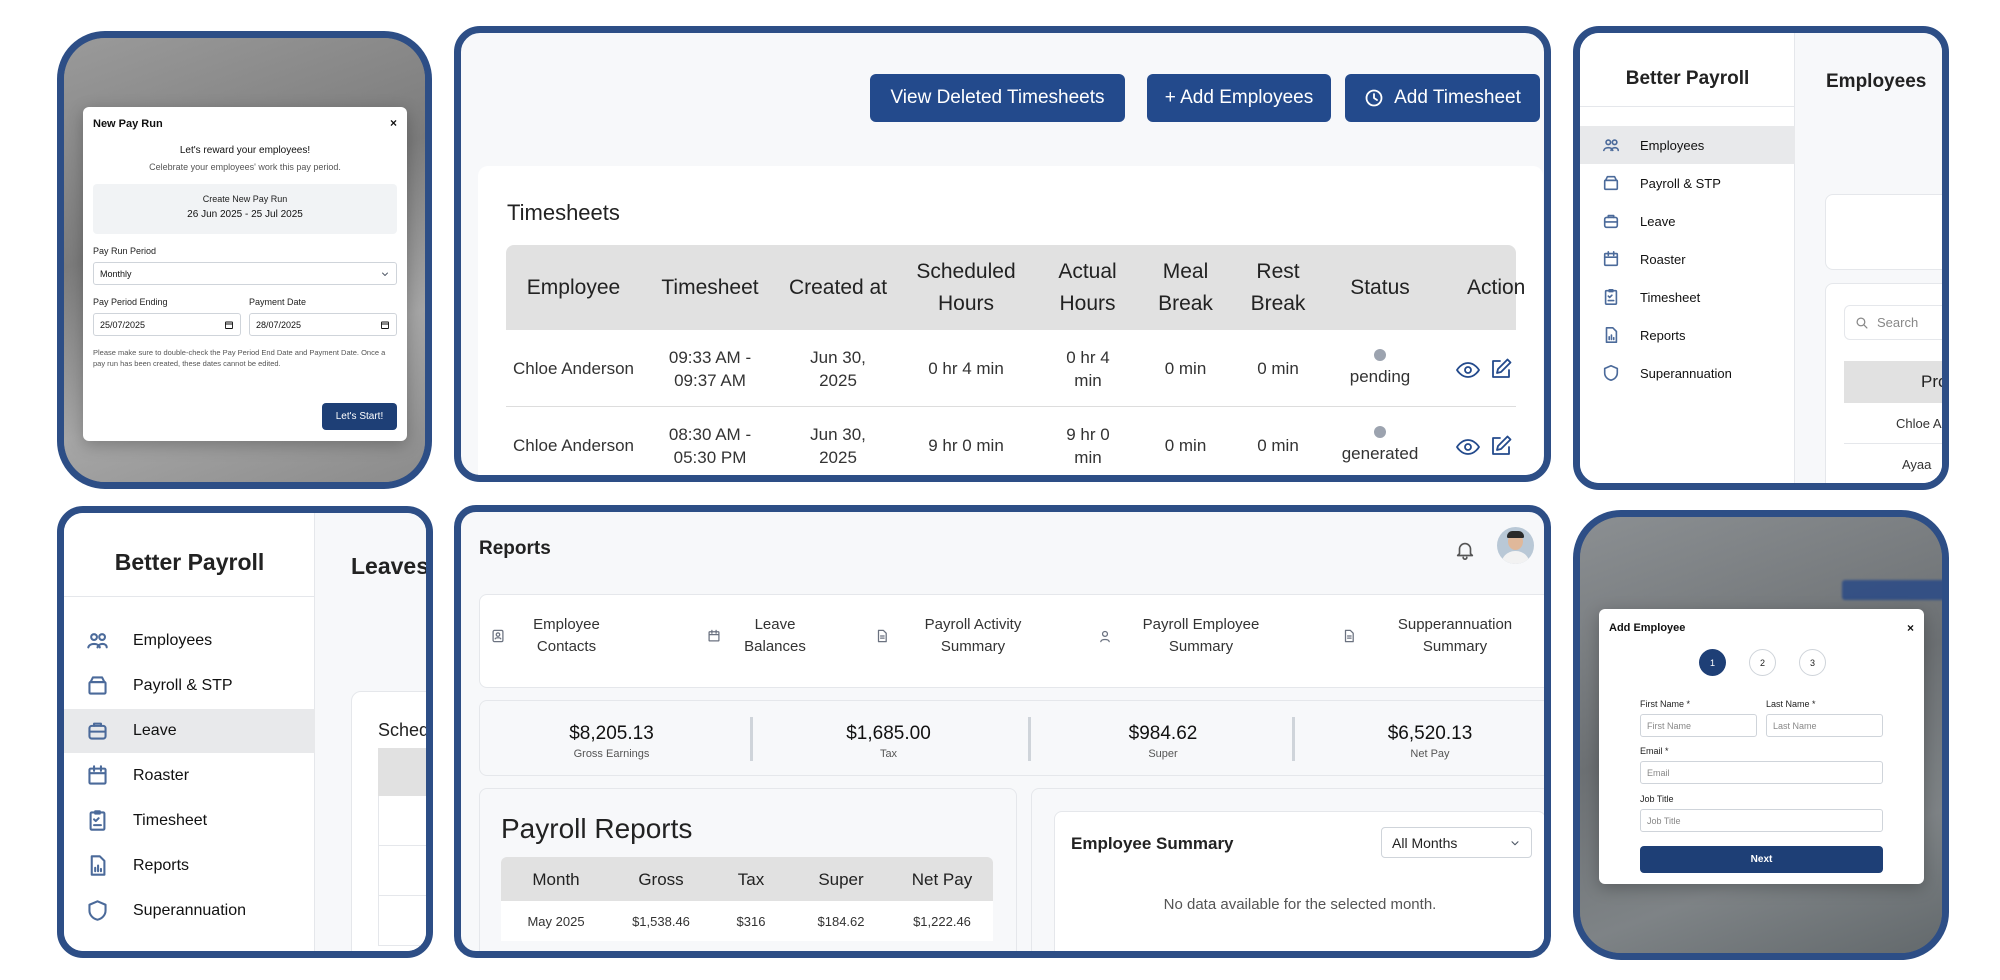 The width and height of the screenshot is (2000, 980). Describe the element at coordinates (1762, 662) in the screenshot. I see `step-2: 2` at that location.